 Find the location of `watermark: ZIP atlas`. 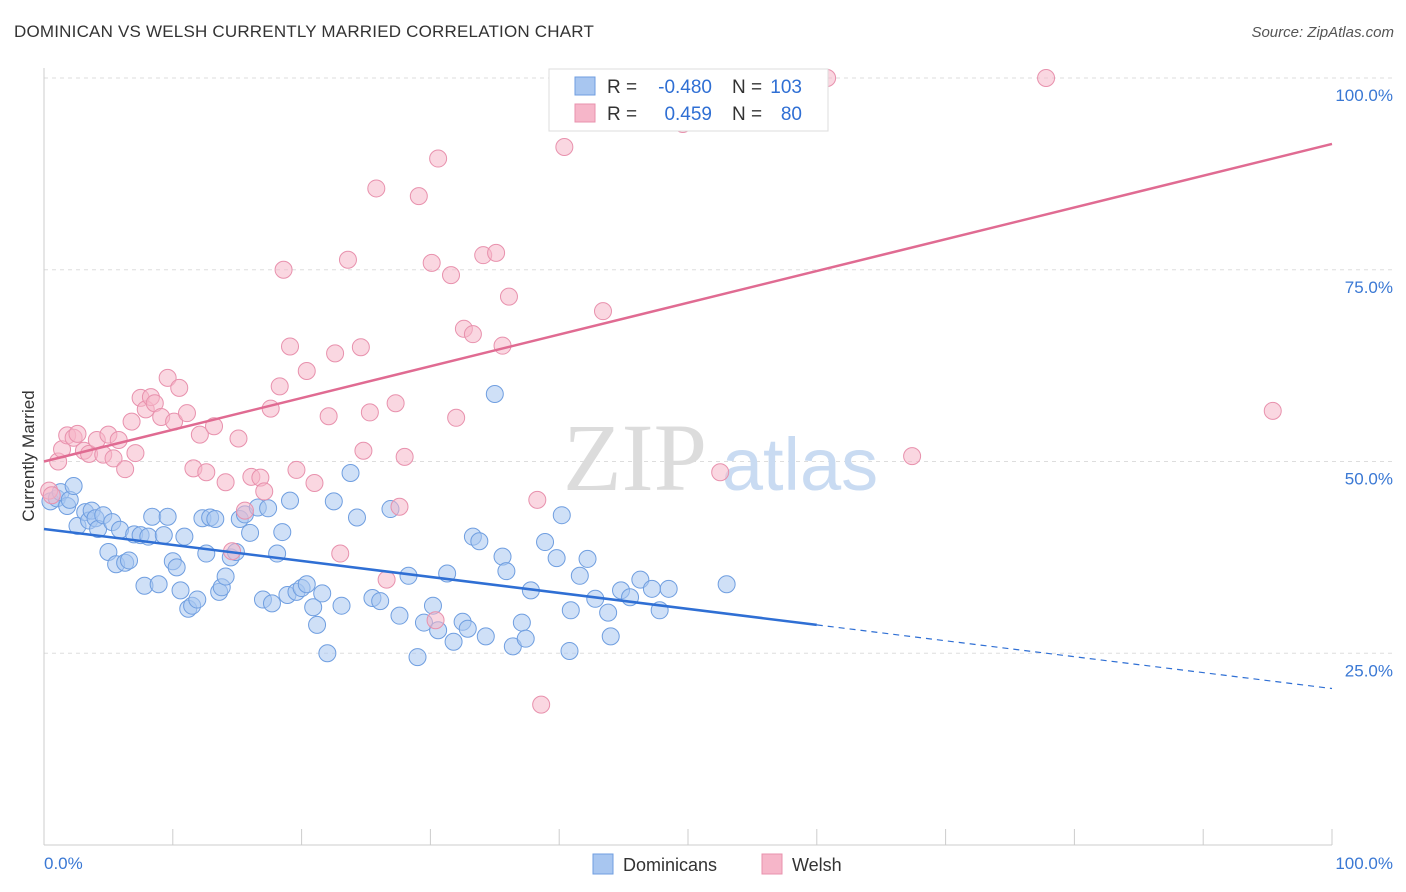

watermark: ZIP atlas is located at coordinates (720, 457).